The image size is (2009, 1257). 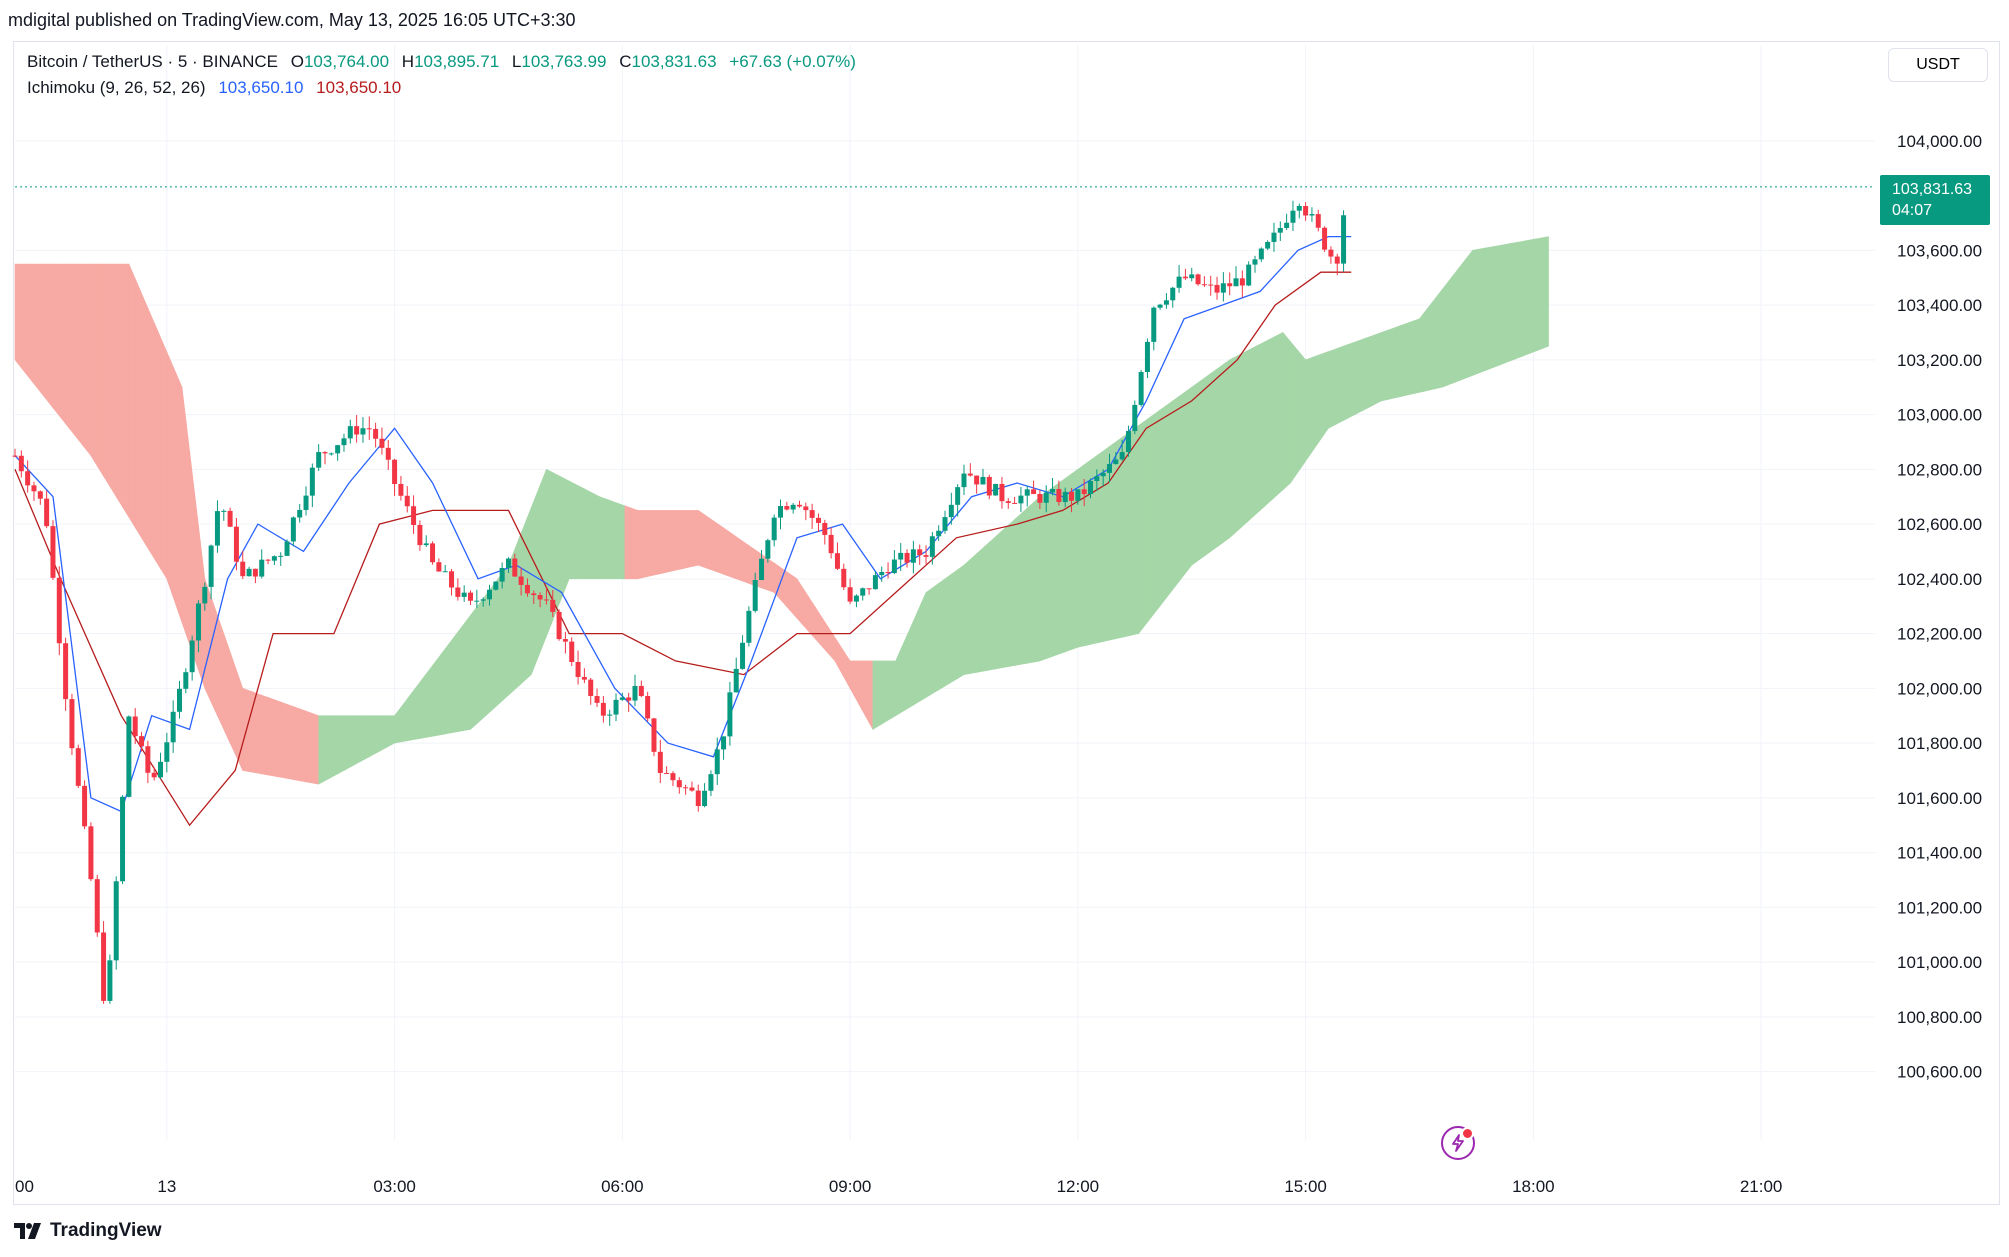 What do you see at coordinates (1938, 65) in the screenshot?
I see `currency-button: USDT` at bounding box center [1938, 65].